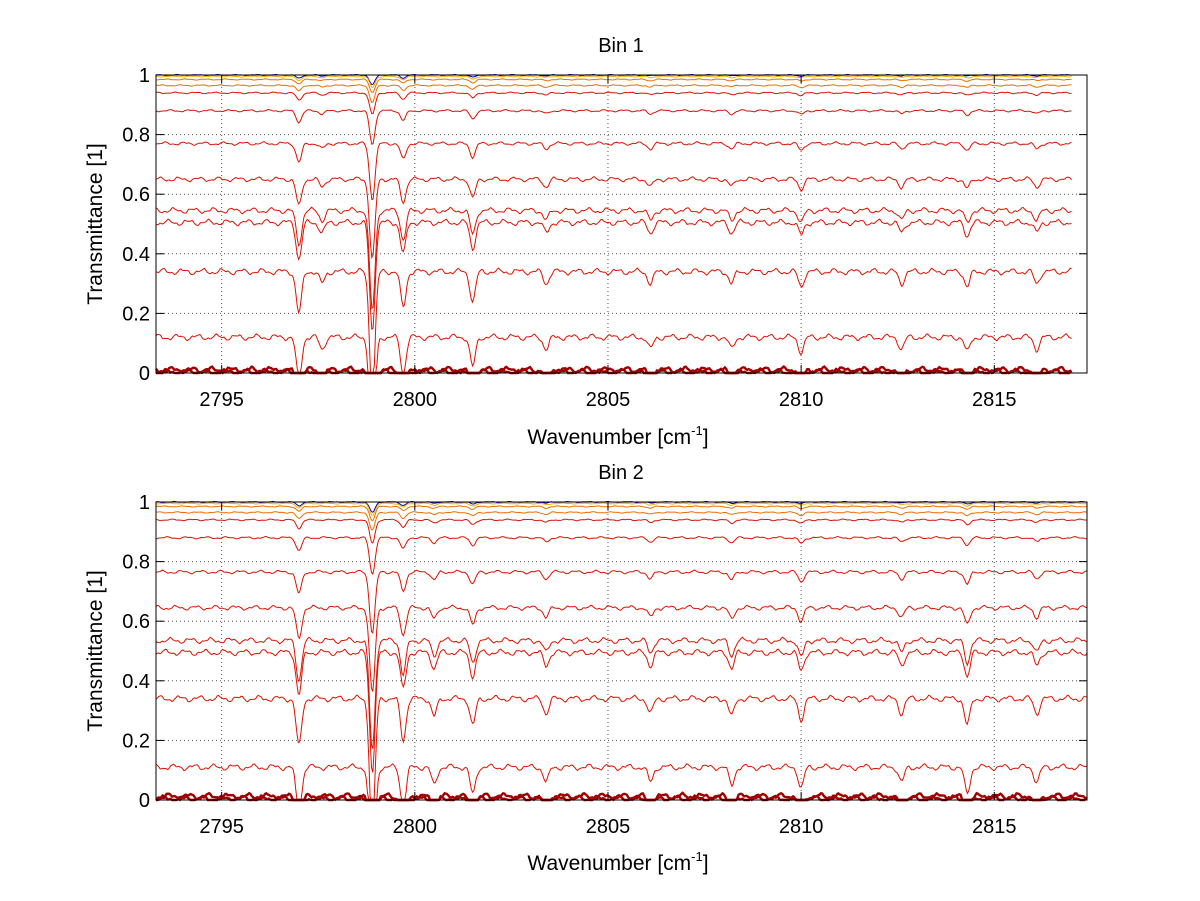 Image resolution: width=1200 pixels, height=901 pixels. I want to click on bin-2-title: Bin 2, so click(621, 473).